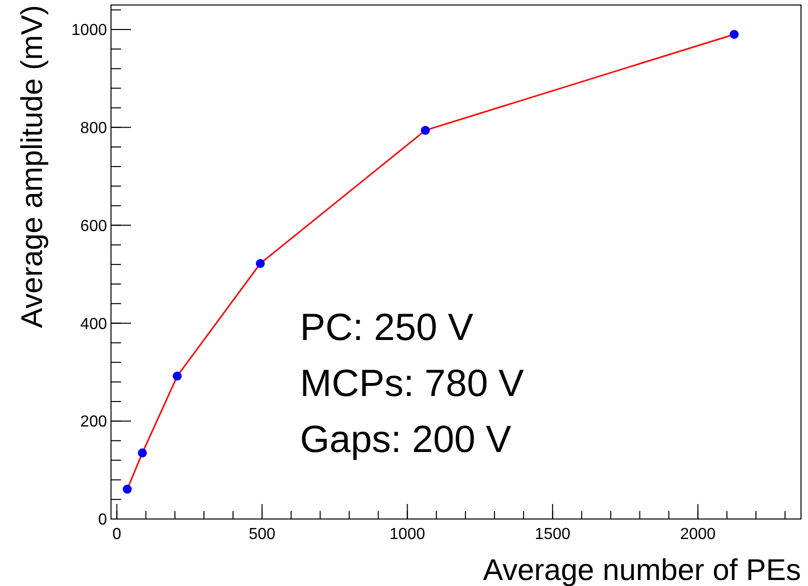 The height and width of the screenshot is (586, 808). I want to click on annotation: PC: 250 V, so click(387, 328).